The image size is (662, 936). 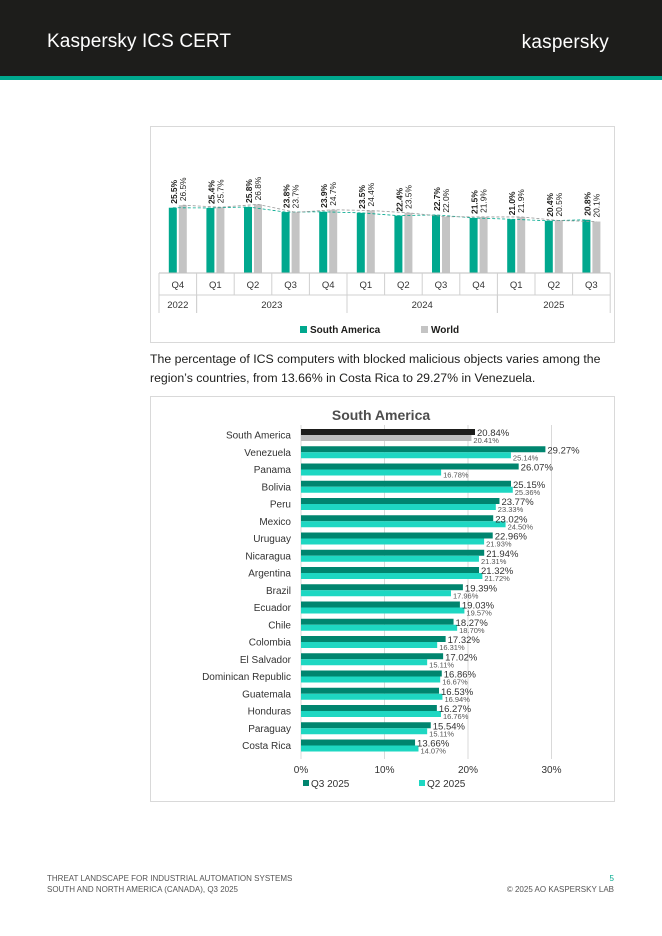 I want to click on trend-line-south-america, so click(x=379, y=214).